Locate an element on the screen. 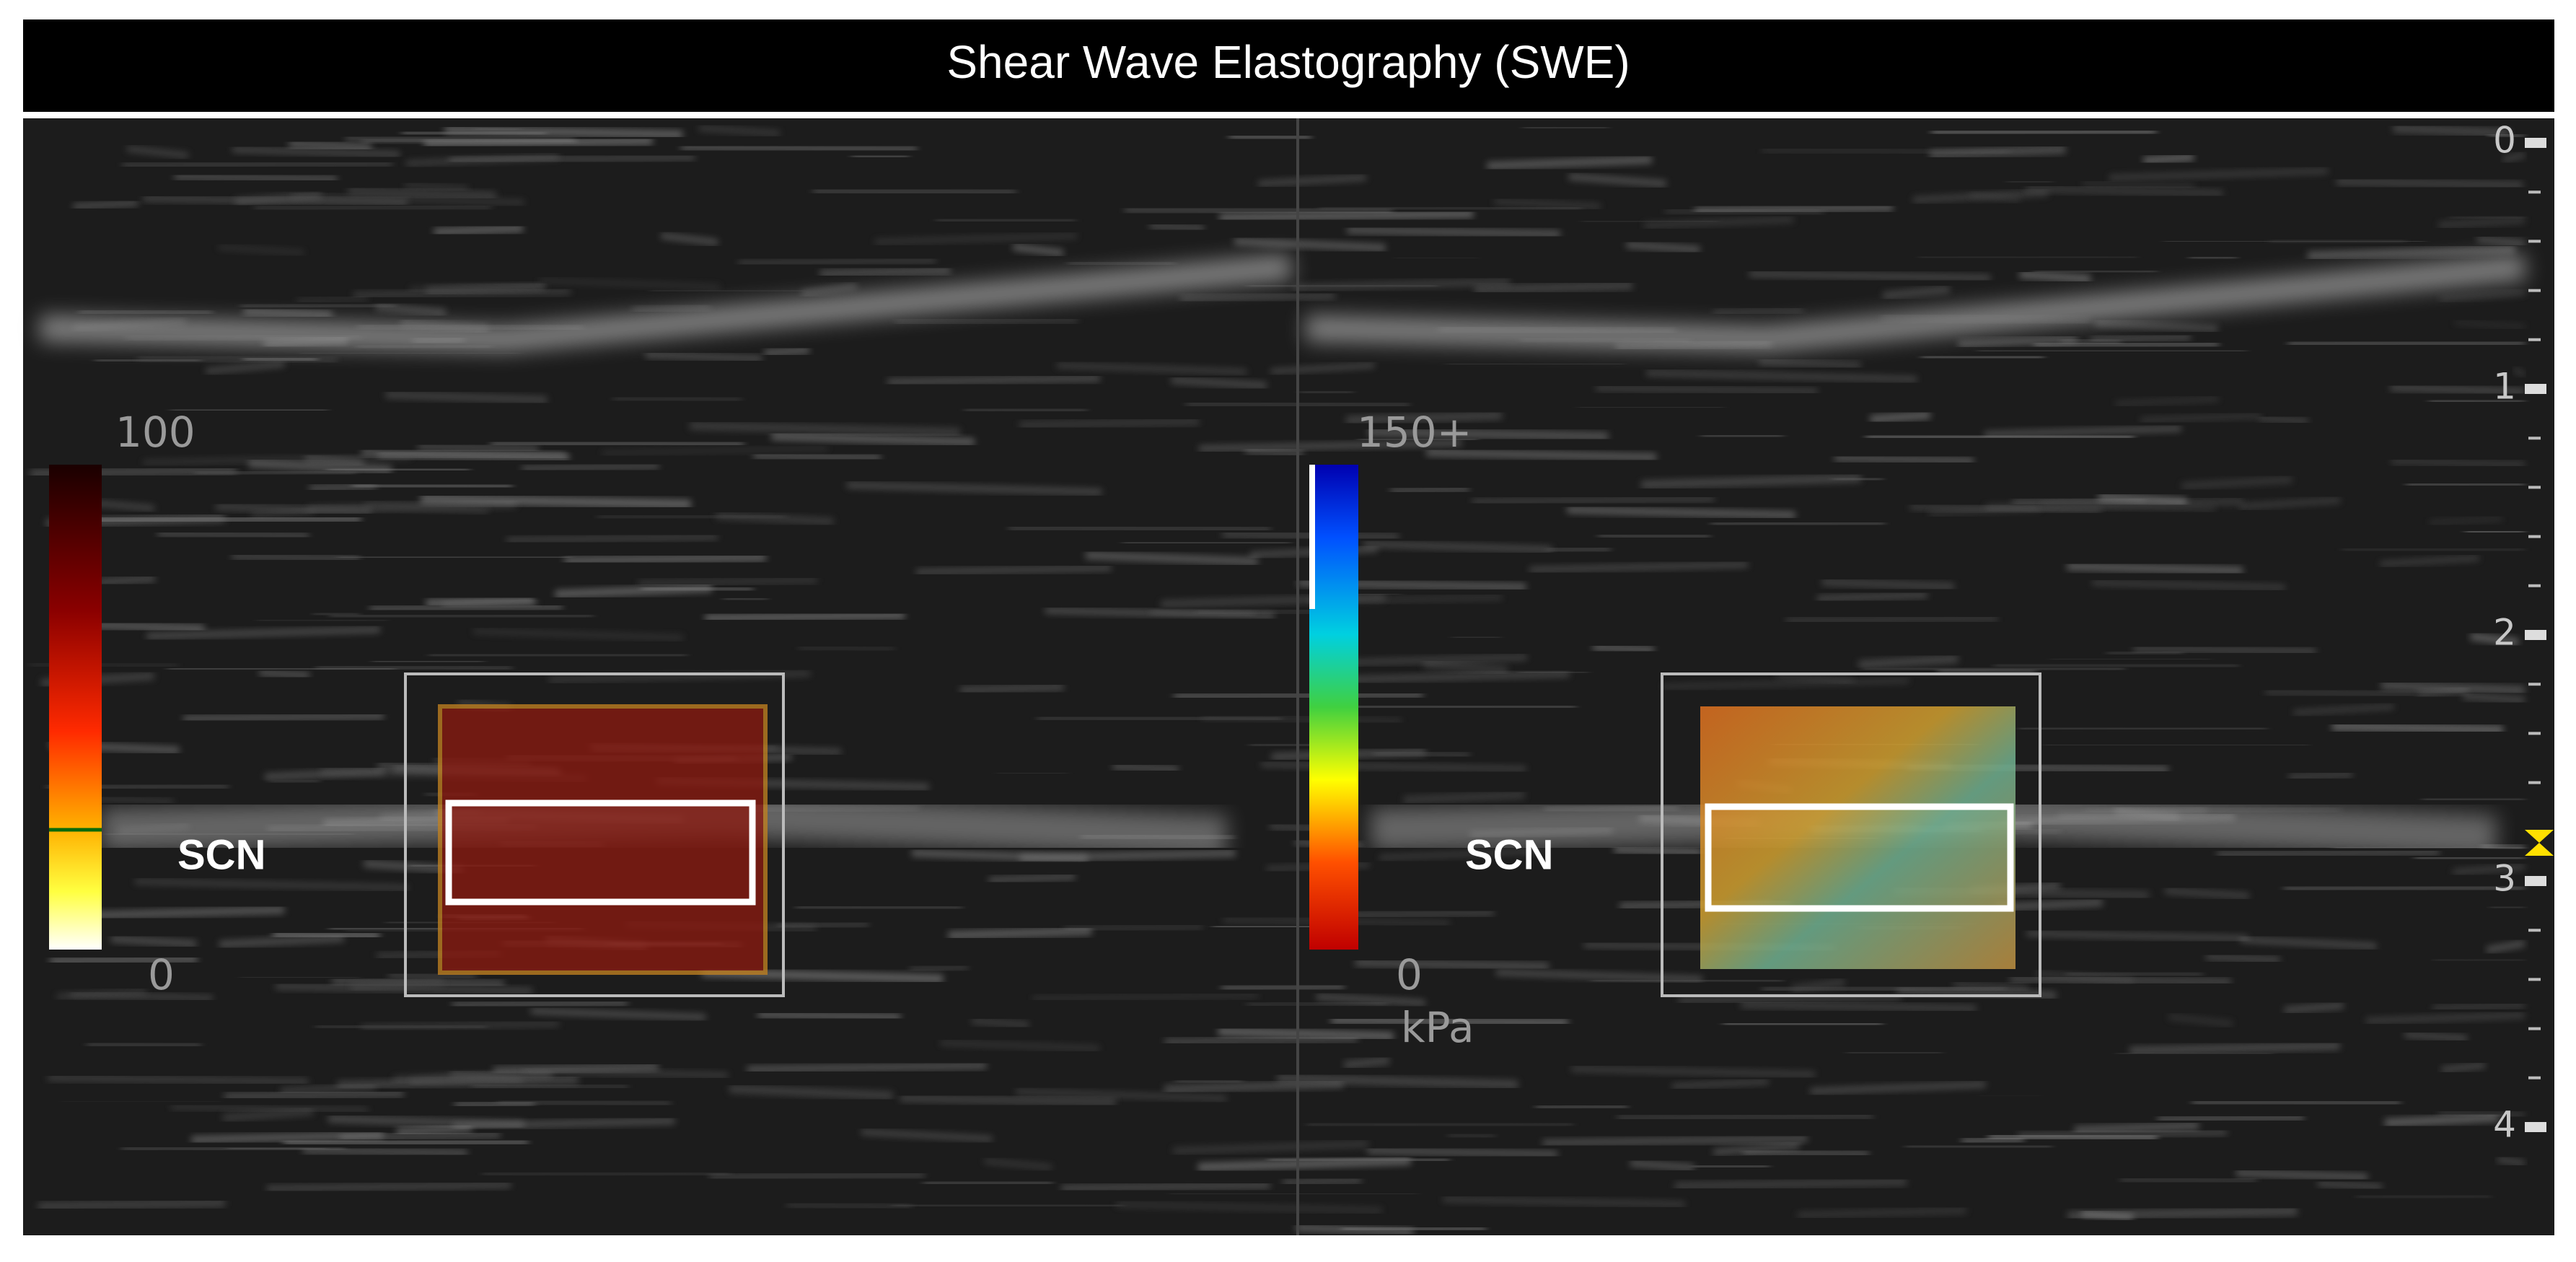 Image resolution: width=2576 pixels, height=1262 pixels. fascia-band is located at coordinates (1915, 303).